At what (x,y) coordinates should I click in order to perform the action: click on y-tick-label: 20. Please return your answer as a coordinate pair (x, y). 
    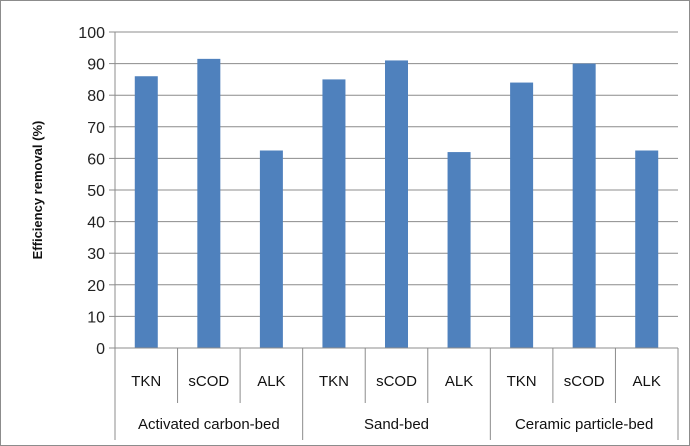
    Looking at the image, I should click on (96, 286).